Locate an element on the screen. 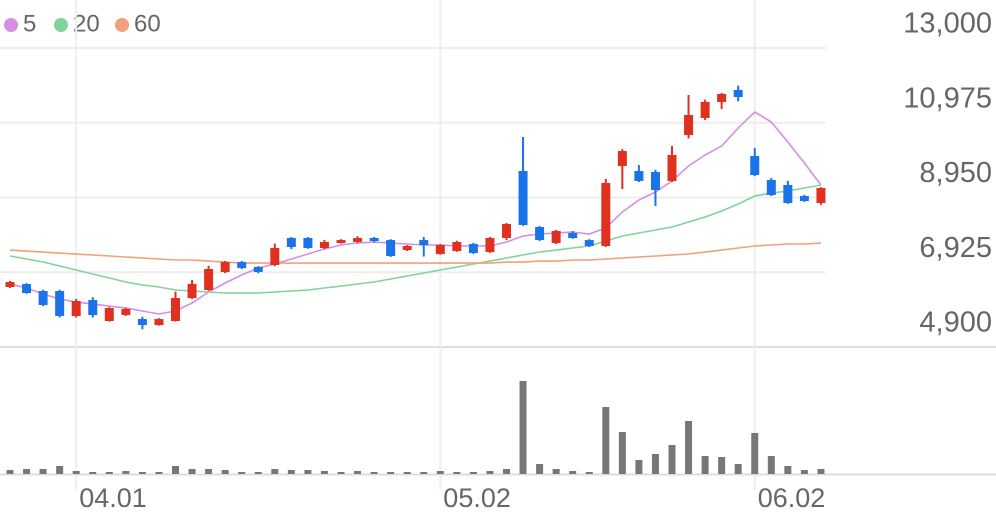  legend: 5 20 60 is located at coordinates (82, 23).